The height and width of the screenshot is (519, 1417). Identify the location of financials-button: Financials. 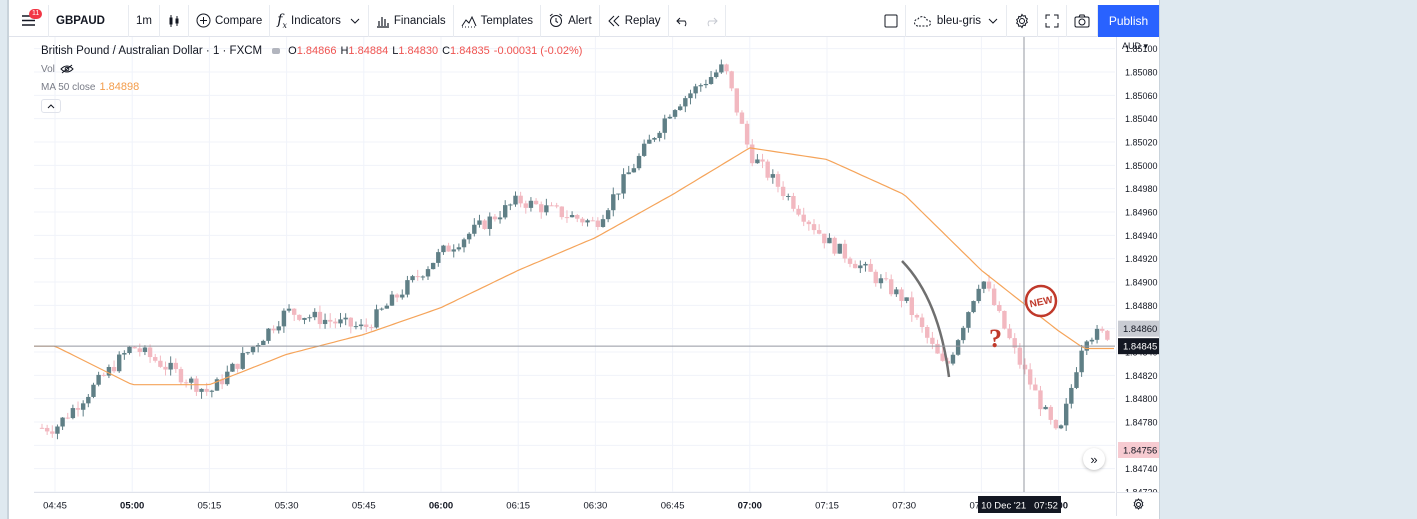
(411, 20).